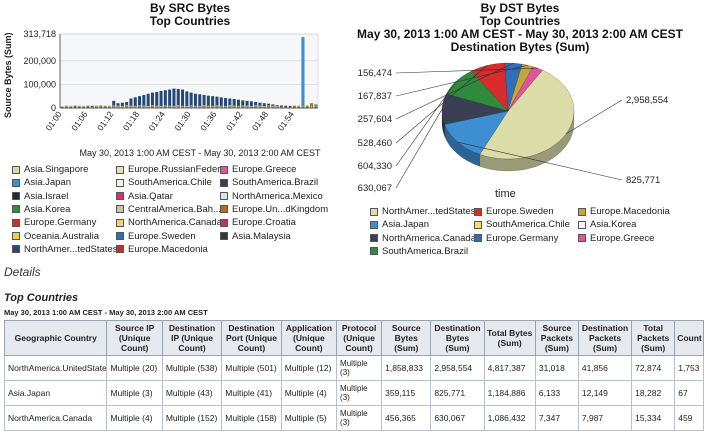 The height and width of the screenshot is (431, 706). Describe the element at coordinates (55, 236) in the screenshot. I see `src-legend-item: Oceania.Australia` at that location.